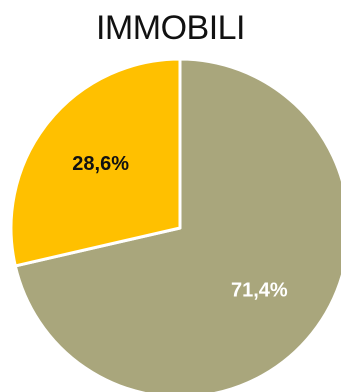 The height and width of the screenshot is (392, 341). Describe the element at coordinates (100, 164) in the screenshot. I see `pie-slice-label-2: 28,6%` at that location.